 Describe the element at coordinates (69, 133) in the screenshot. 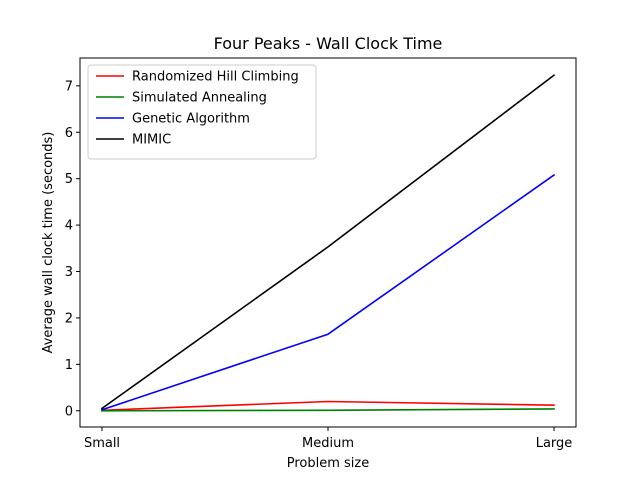

I see `y-tick-label: 6` at that location.